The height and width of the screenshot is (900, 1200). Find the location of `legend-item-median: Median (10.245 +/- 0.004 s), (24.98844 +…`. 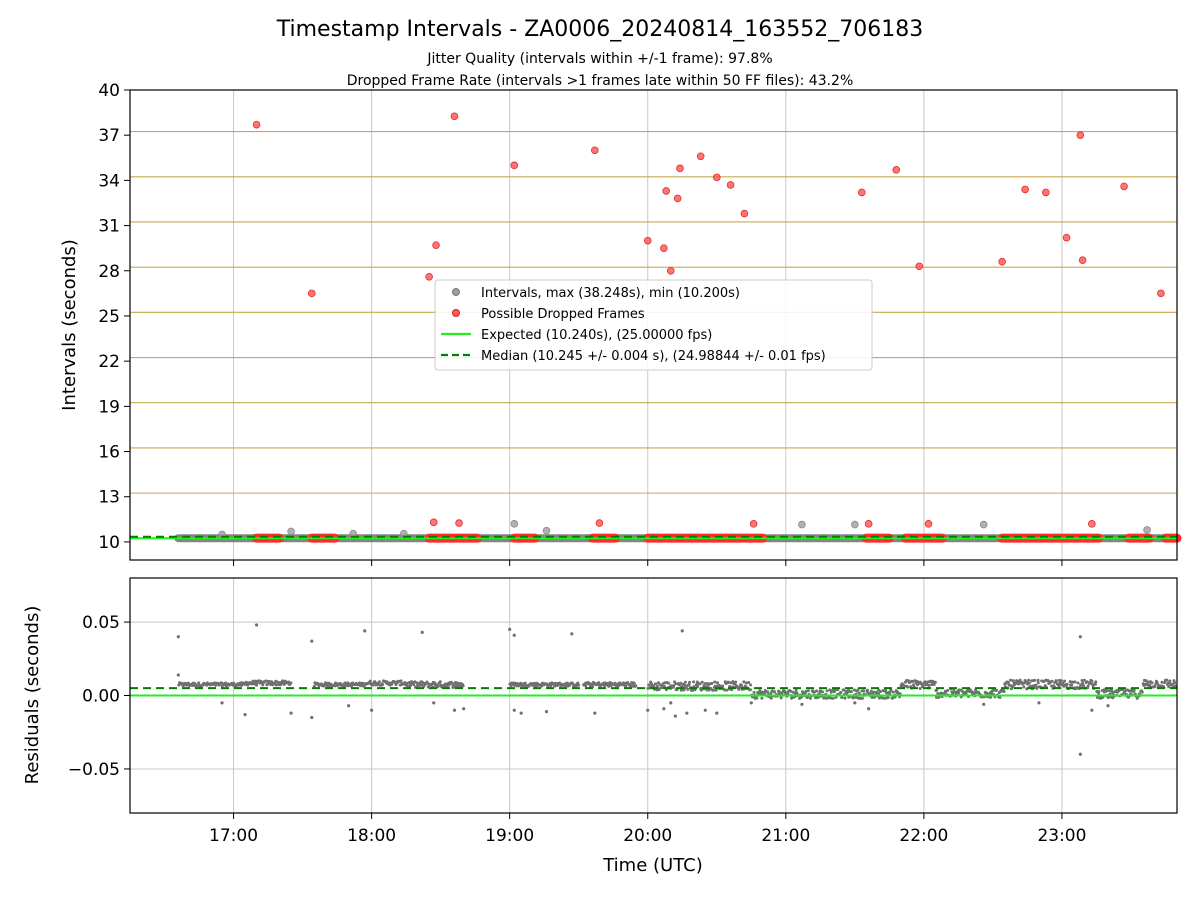

legend-item-median: Median (10.245 +/- 0.004 s), (24.98844 +… is located at coordinates (633, 356).